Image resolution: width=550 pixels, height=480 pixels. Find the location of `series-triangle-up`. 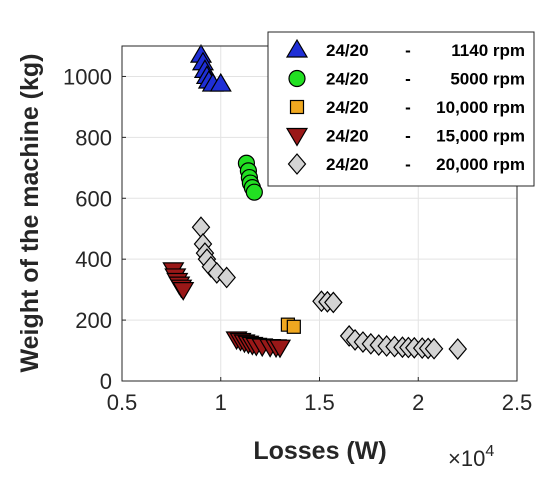

series-triangle-up is located at coordinates (210, 67).